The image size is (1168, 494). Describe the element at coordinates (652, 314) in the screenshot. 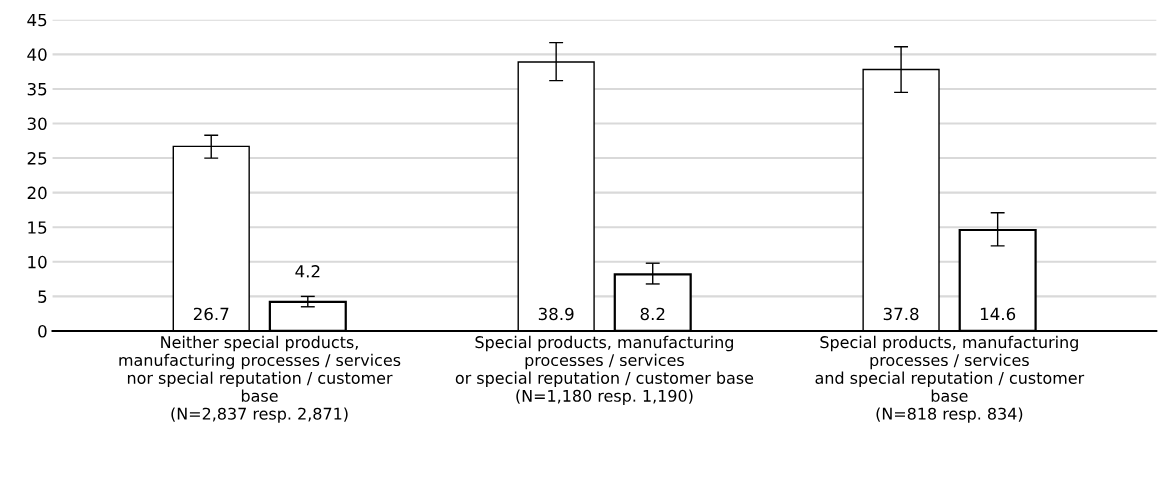

I see `data-label: 8.2` at that location.